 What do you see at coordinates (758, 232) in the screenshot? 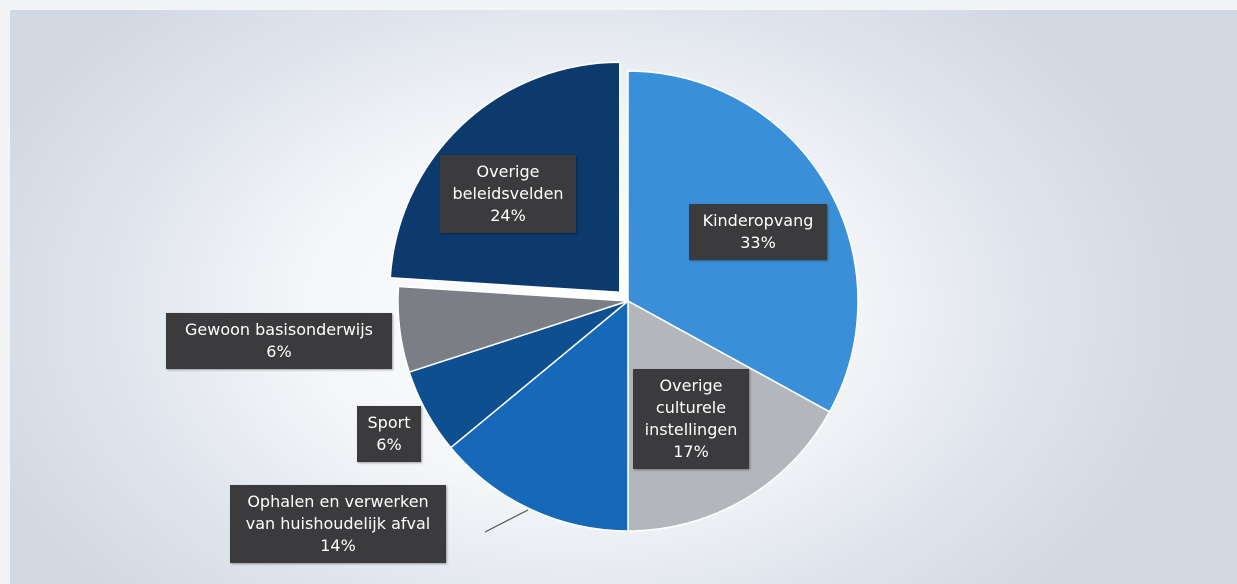
I see `label-kinderopvang: Kinderopvang 33%` at bounding box center [758, 232].